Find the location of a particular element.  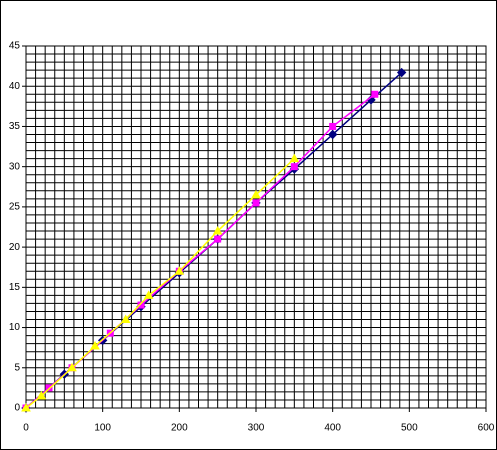

y-tick-label: 45 is located at coordinates (15, 46).